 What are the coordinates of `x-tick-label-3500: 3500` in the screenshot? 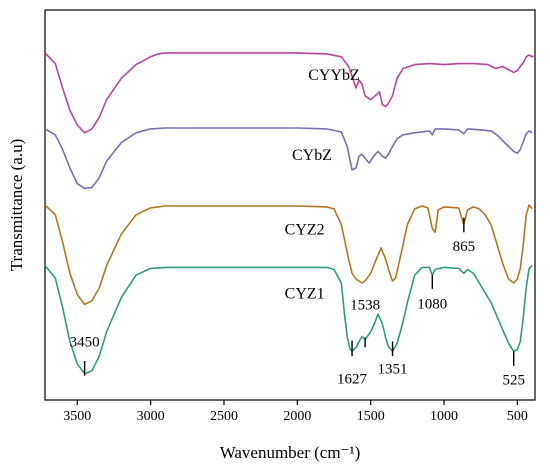 It's located at (77, 416).